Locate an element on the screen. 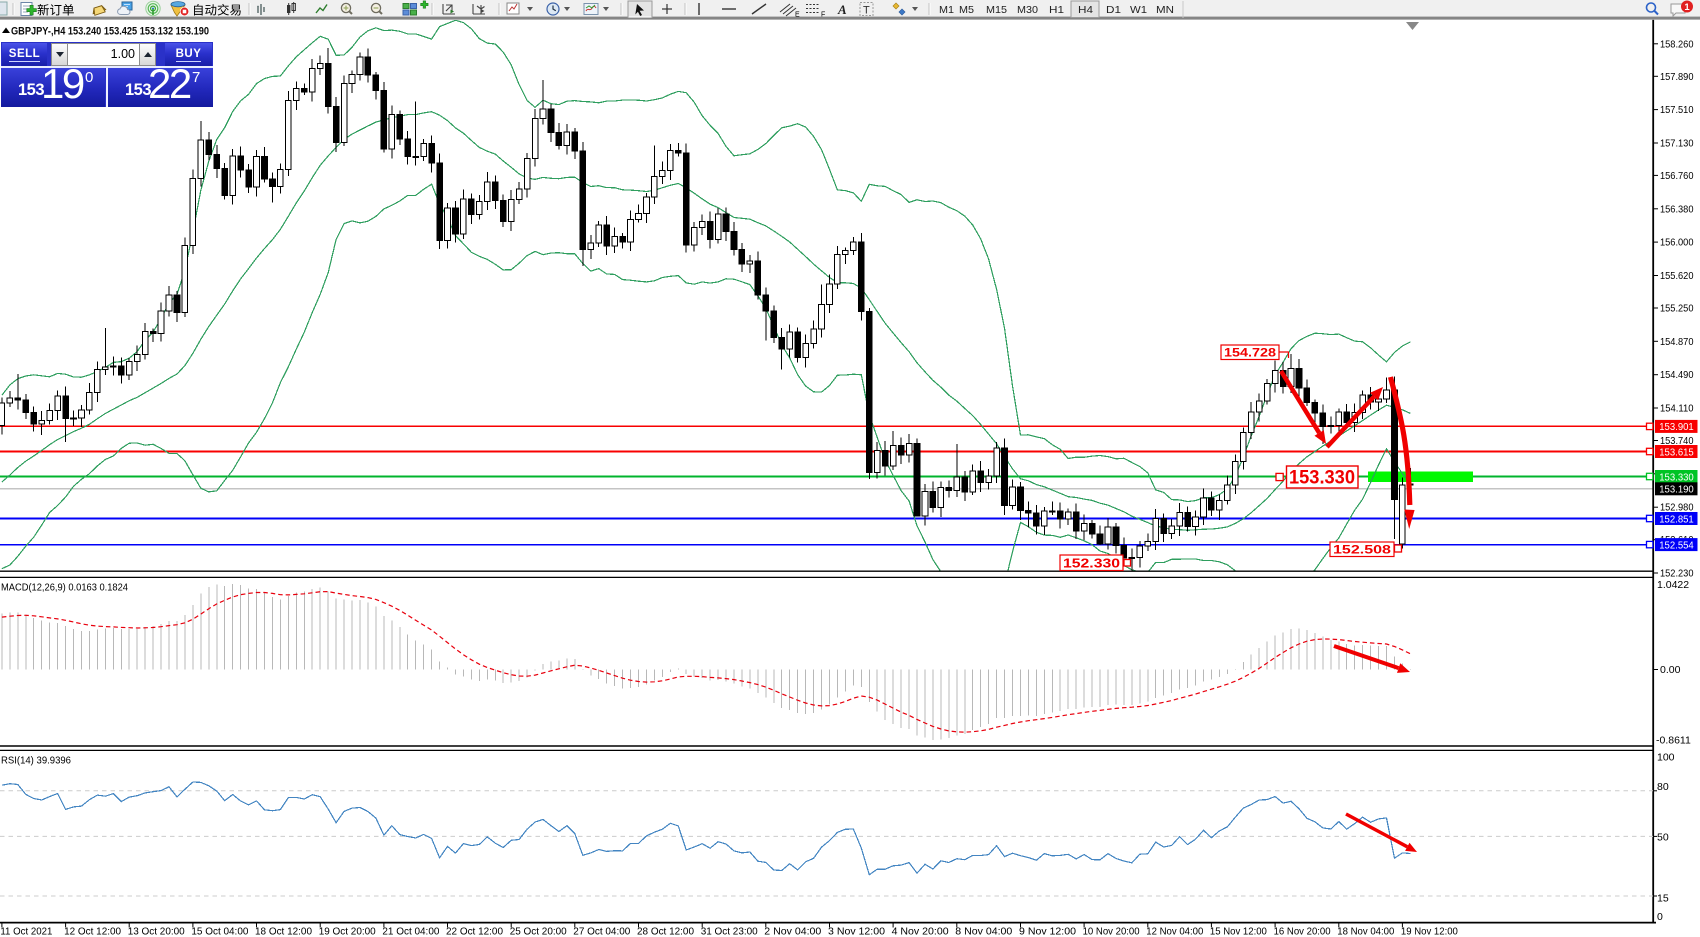 The image size is (1700, 937). svg-text: 158.260 is located at coordinates (1677, 44).